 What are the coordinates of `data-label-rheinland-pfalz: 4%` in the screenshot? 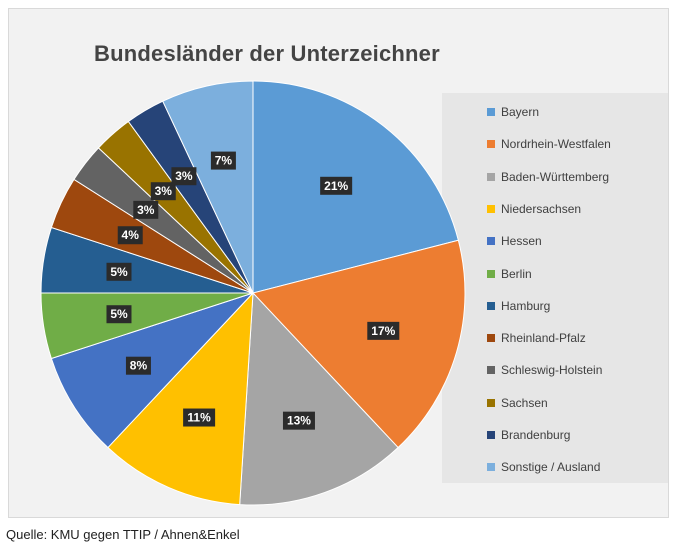 It's located at (130, 235).